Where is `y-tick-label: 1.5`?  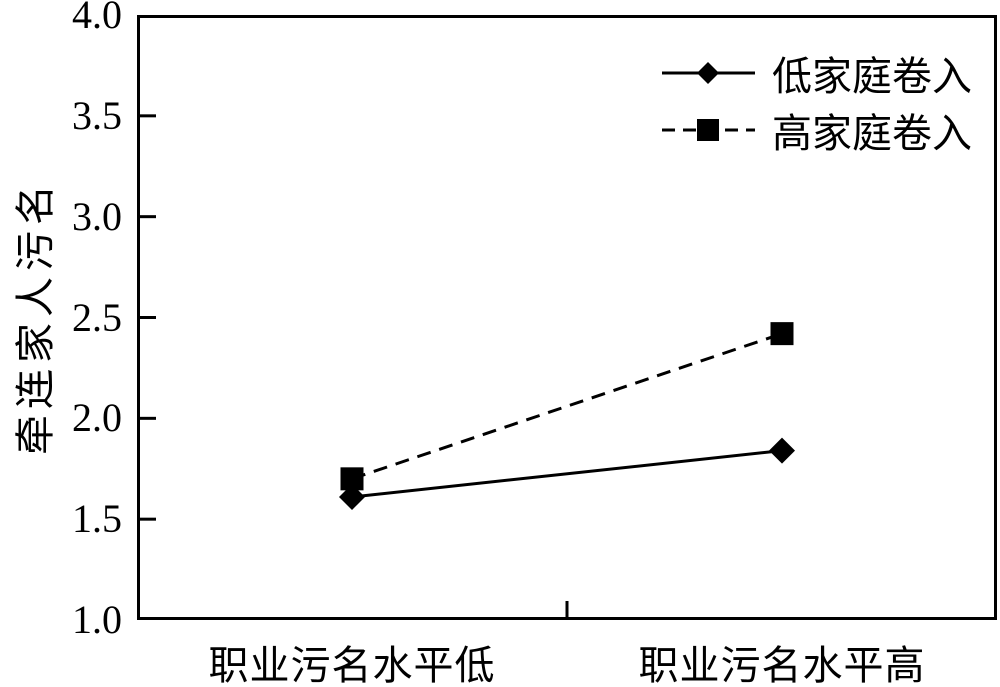 y-tick-label: 1.5 is located at coordinates (97, 519).